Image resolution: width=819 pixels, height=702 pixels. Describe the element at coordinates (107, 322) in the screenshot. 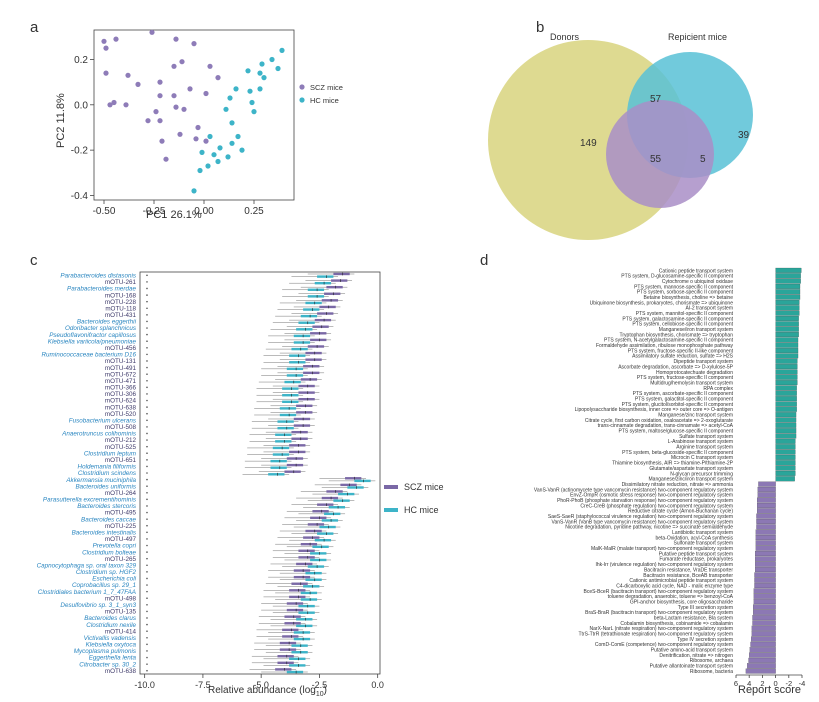

I see `taxon-label: Bacteroides eggerthii` at that location.